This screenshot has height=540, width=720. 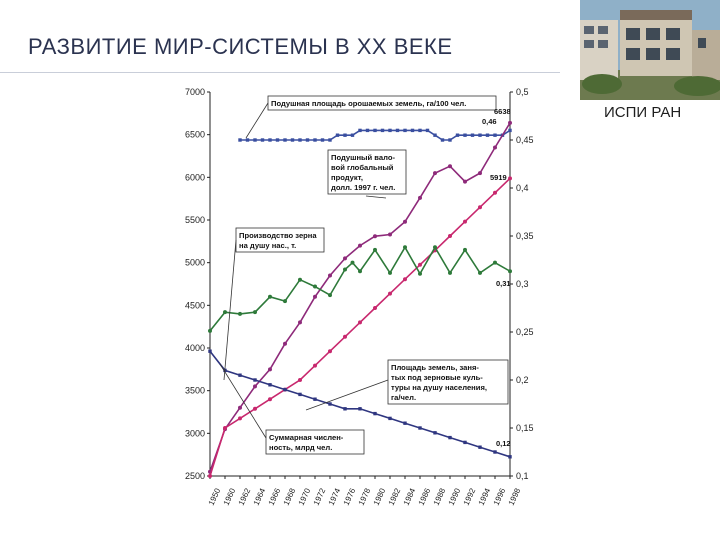 I want to click on x-tick-label: 1974, so click(x=335, y=496).